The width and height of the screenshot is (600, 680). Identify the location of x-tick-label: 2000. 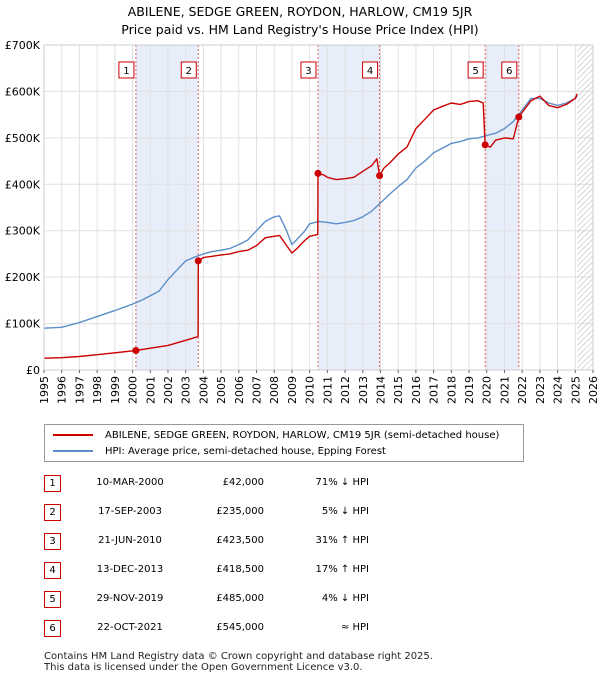
(133, 390).